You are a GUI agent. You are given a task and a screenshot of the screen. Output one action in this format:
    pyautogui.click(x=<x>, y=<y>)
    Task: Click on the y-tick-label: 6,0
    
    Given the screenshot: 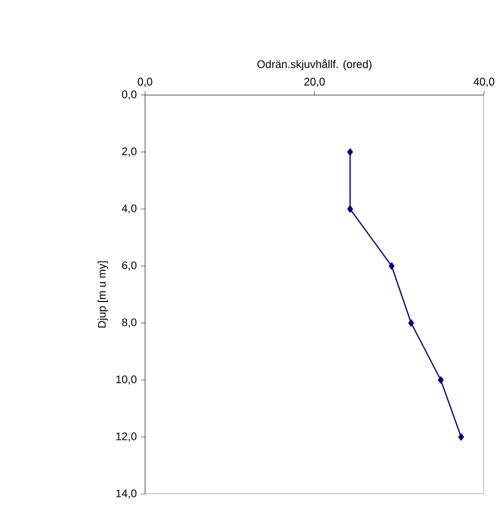 What is the action you would take?
    pyautogui.click(x=129, y=266)
    